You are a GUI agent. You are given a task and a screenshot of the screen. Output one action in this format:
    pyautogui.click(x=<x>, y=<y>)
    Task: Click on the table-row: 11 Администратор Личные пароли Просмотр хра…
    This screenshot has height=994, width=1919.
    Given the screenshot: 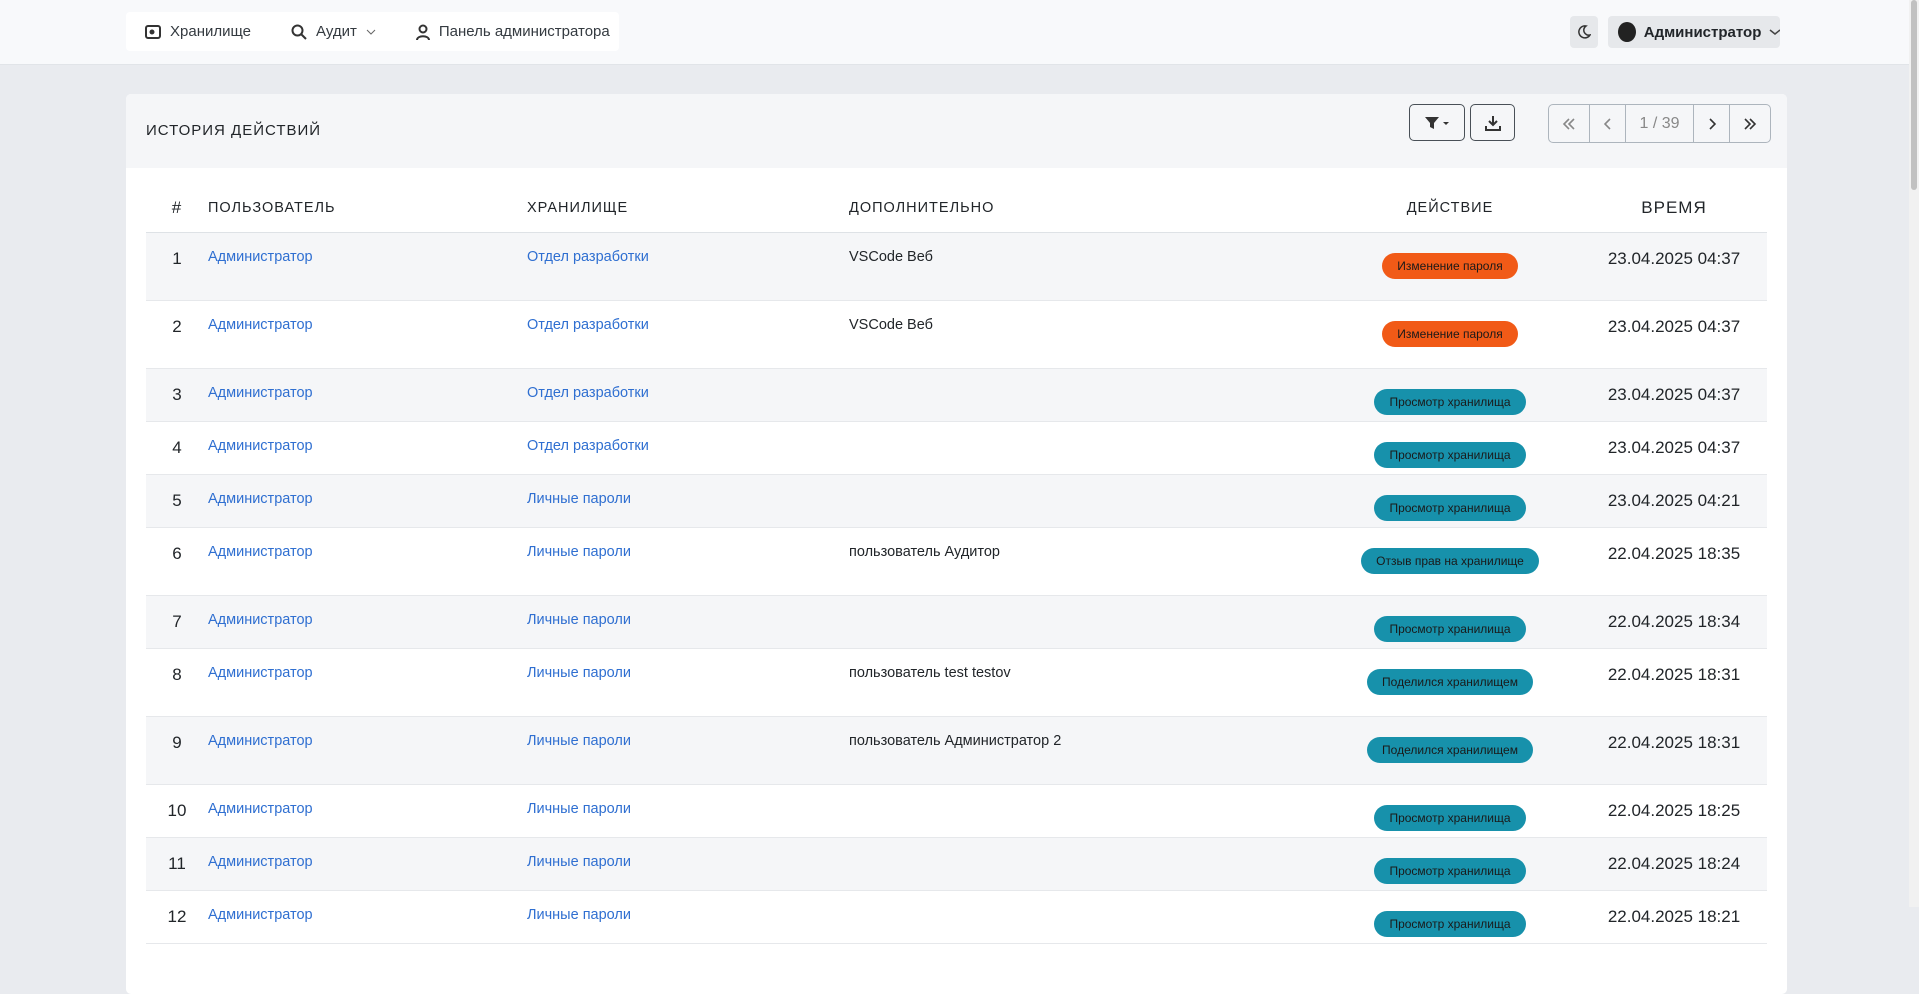 What is the action you would take?
    pyautogui.click(x=956, y=864)
    